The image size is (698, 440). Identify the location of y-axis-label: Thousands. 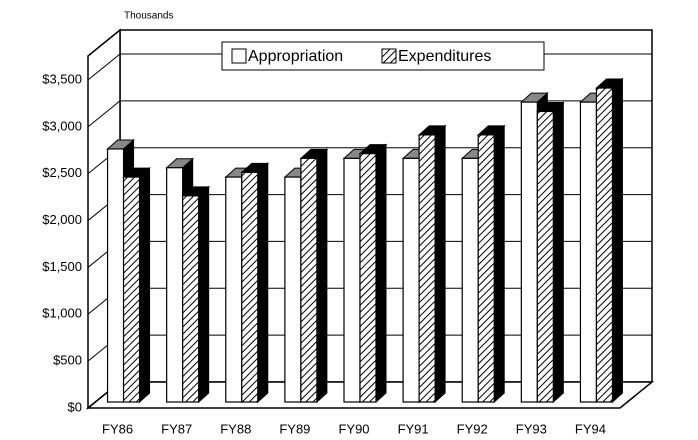
(148, 16).